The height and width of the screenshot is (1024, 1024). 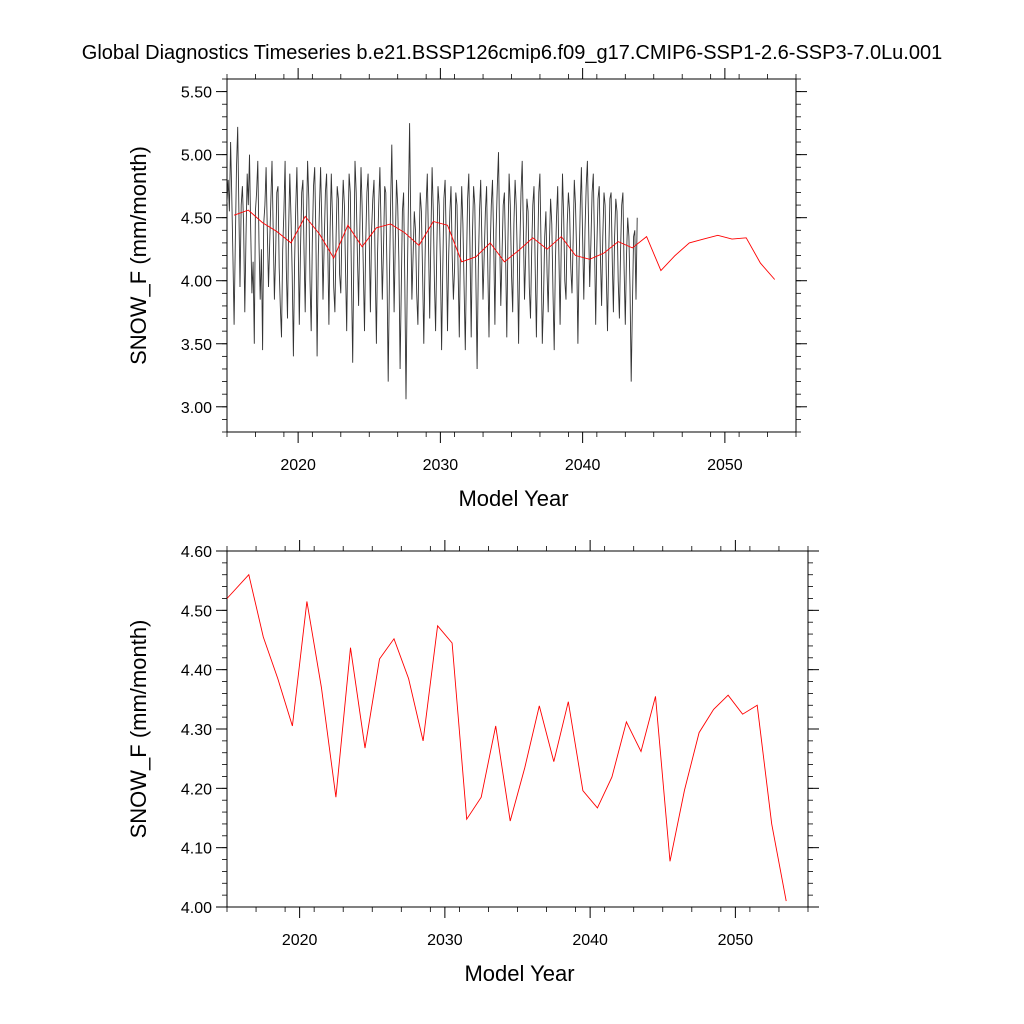 I want to click on bottom-y-axis-title: SNOW_F (mm/month), so click(x=138, y=729).